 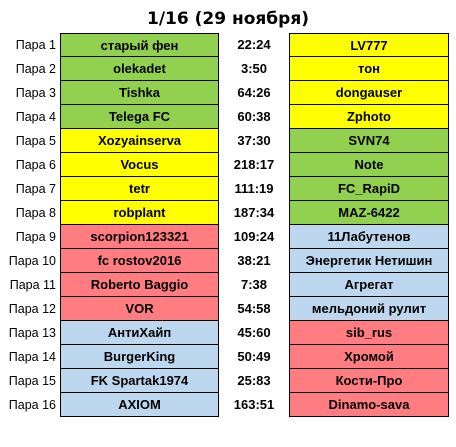 I want to click on team-right-cell: Zphoto, so click(x=369, y=117).